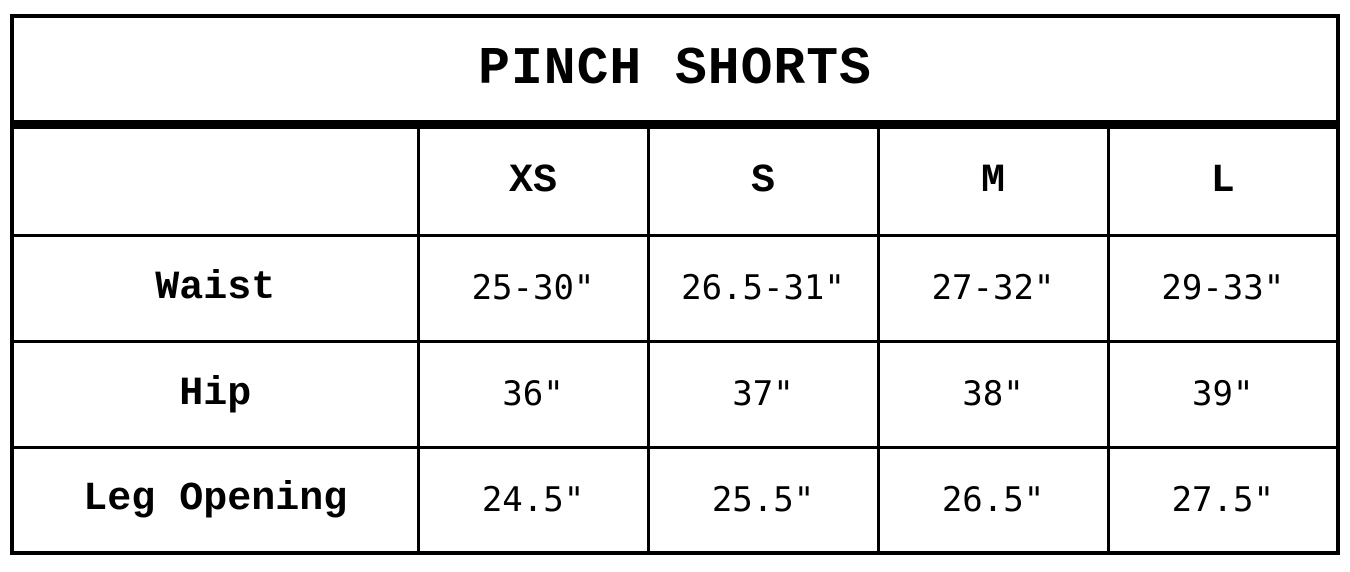 This screenshot has height=572, width=1350. What do you see at coordinates (215, 288) in the screenshot?
I see `row-label-waist: Waist` at bounding box center [215, 288].